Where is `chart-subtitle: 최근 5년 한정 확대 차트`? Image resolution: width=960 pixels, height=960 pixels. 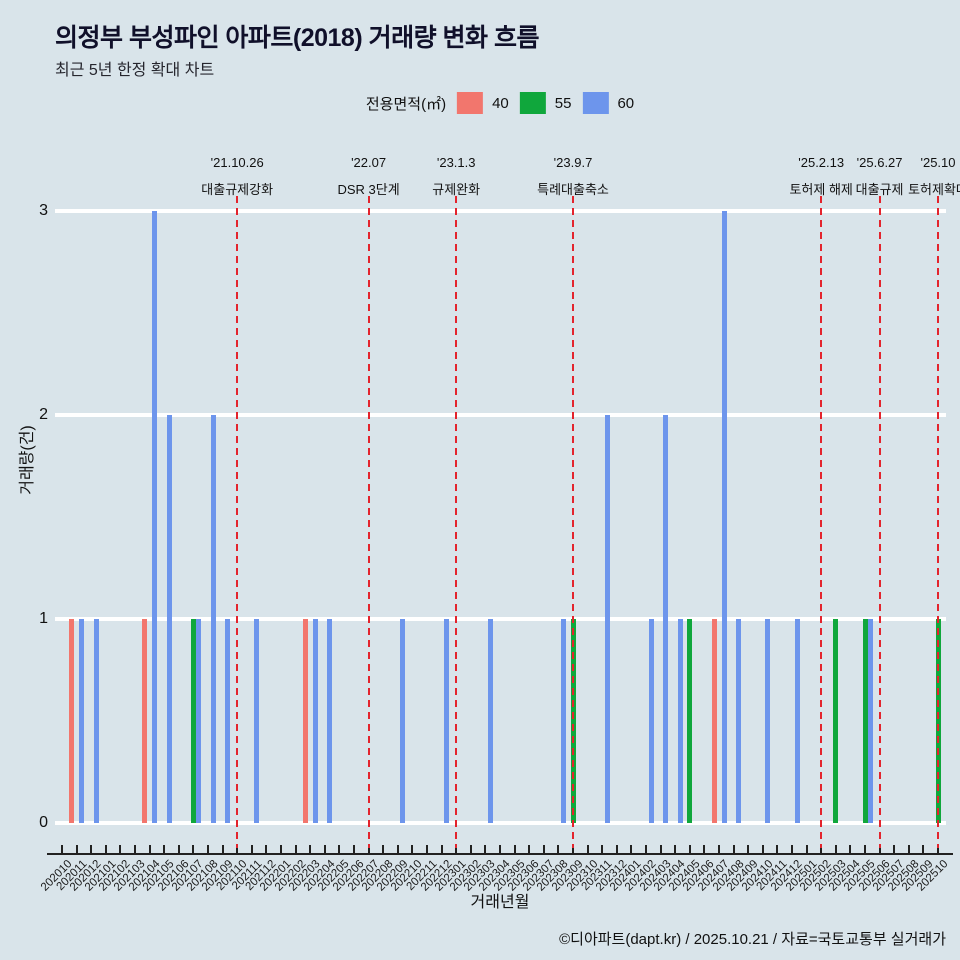 chart-subtitle: 최근 5년 한정 확대 차트 is located at coordinates (135, 70).